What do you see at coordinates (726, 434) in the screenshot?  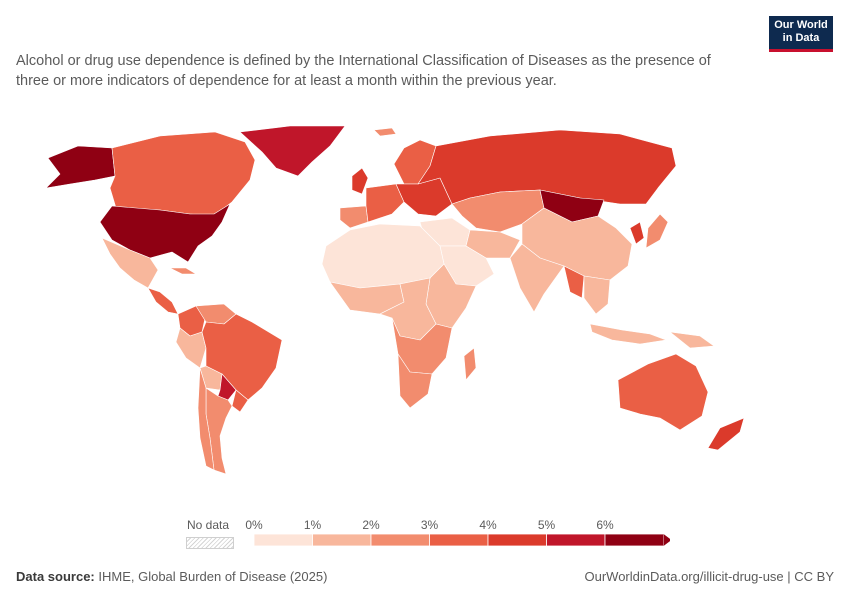 I see `region-new-zealand` at bounding box center [726, 434].